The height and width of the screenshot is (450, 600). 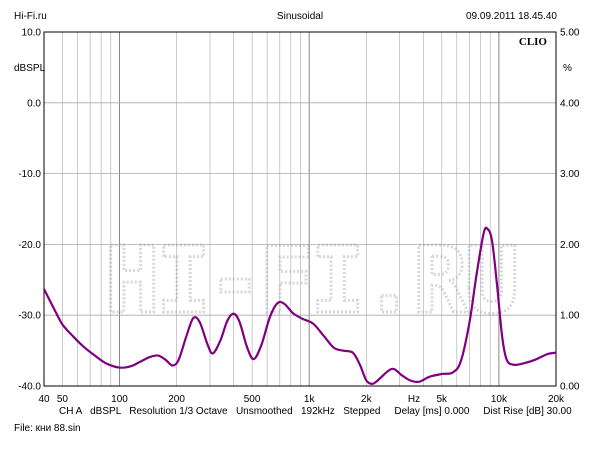 What do you see at coordinates (252, 399) in the screenshot?
I see `x-tick-label: 500` at bounding box center [252, 399].